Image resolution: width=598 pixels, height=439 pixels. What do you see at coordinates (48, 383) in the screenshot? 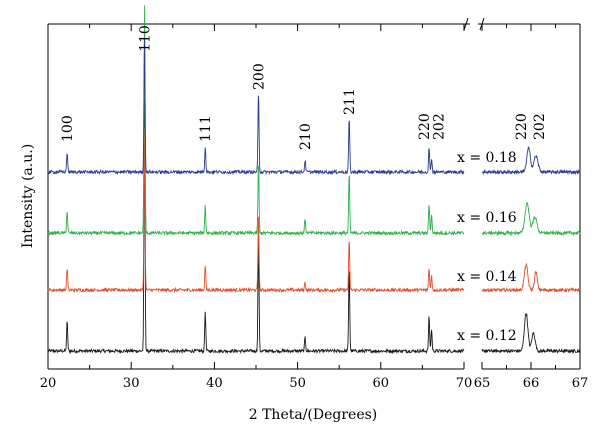
I see `x-tick-label: 20` at bounding box center [48, 383].